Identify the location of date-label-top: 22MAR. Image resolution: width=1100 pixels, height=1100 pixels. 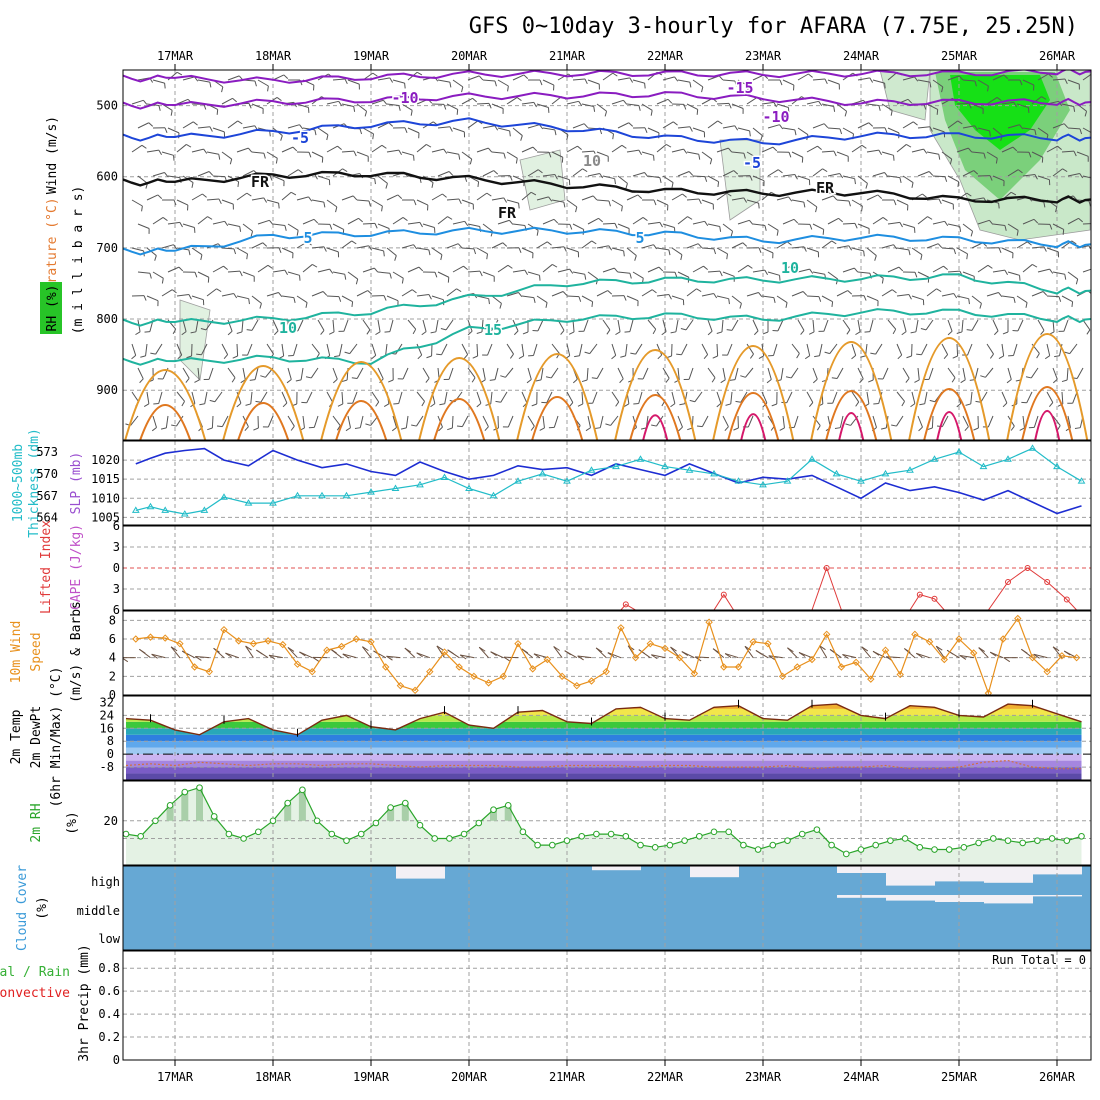
(665, 56).